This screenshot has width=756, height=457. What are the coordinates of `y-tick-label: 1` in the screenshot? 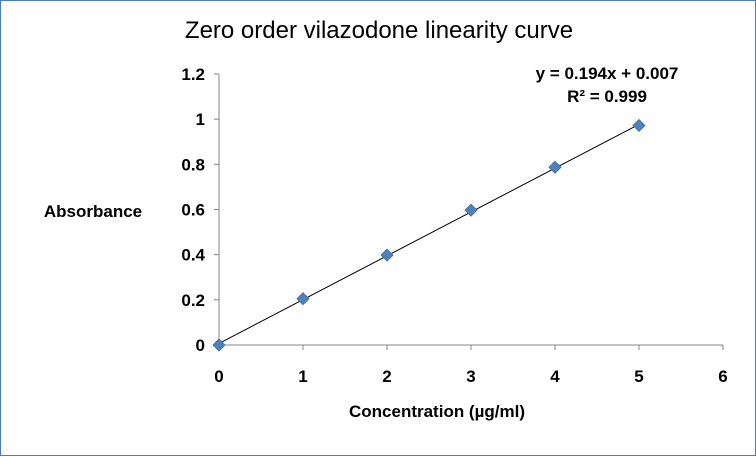 It's located at (200, 119).